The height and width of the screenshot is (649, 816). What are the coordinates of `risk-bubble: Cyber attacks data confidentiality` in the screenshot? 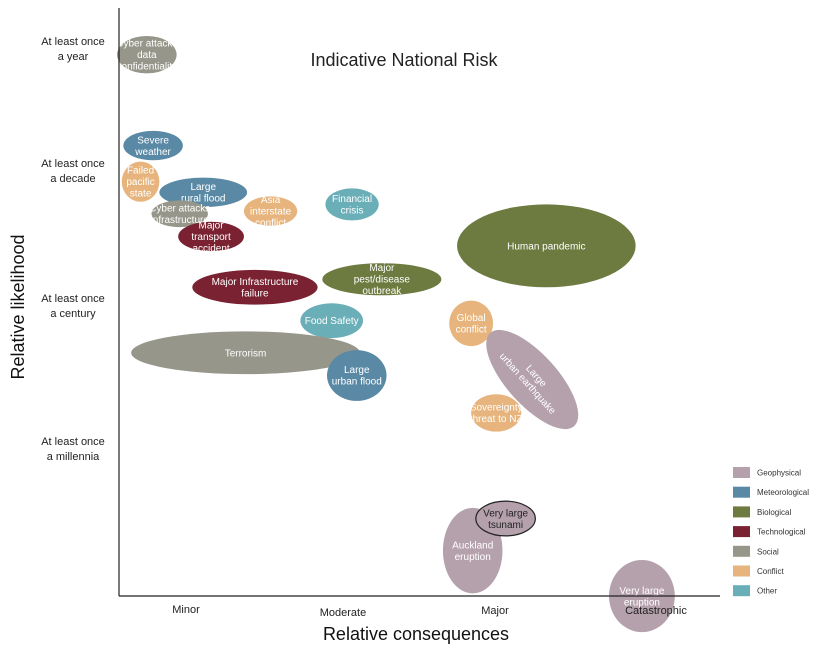 It's located at (146, 54).